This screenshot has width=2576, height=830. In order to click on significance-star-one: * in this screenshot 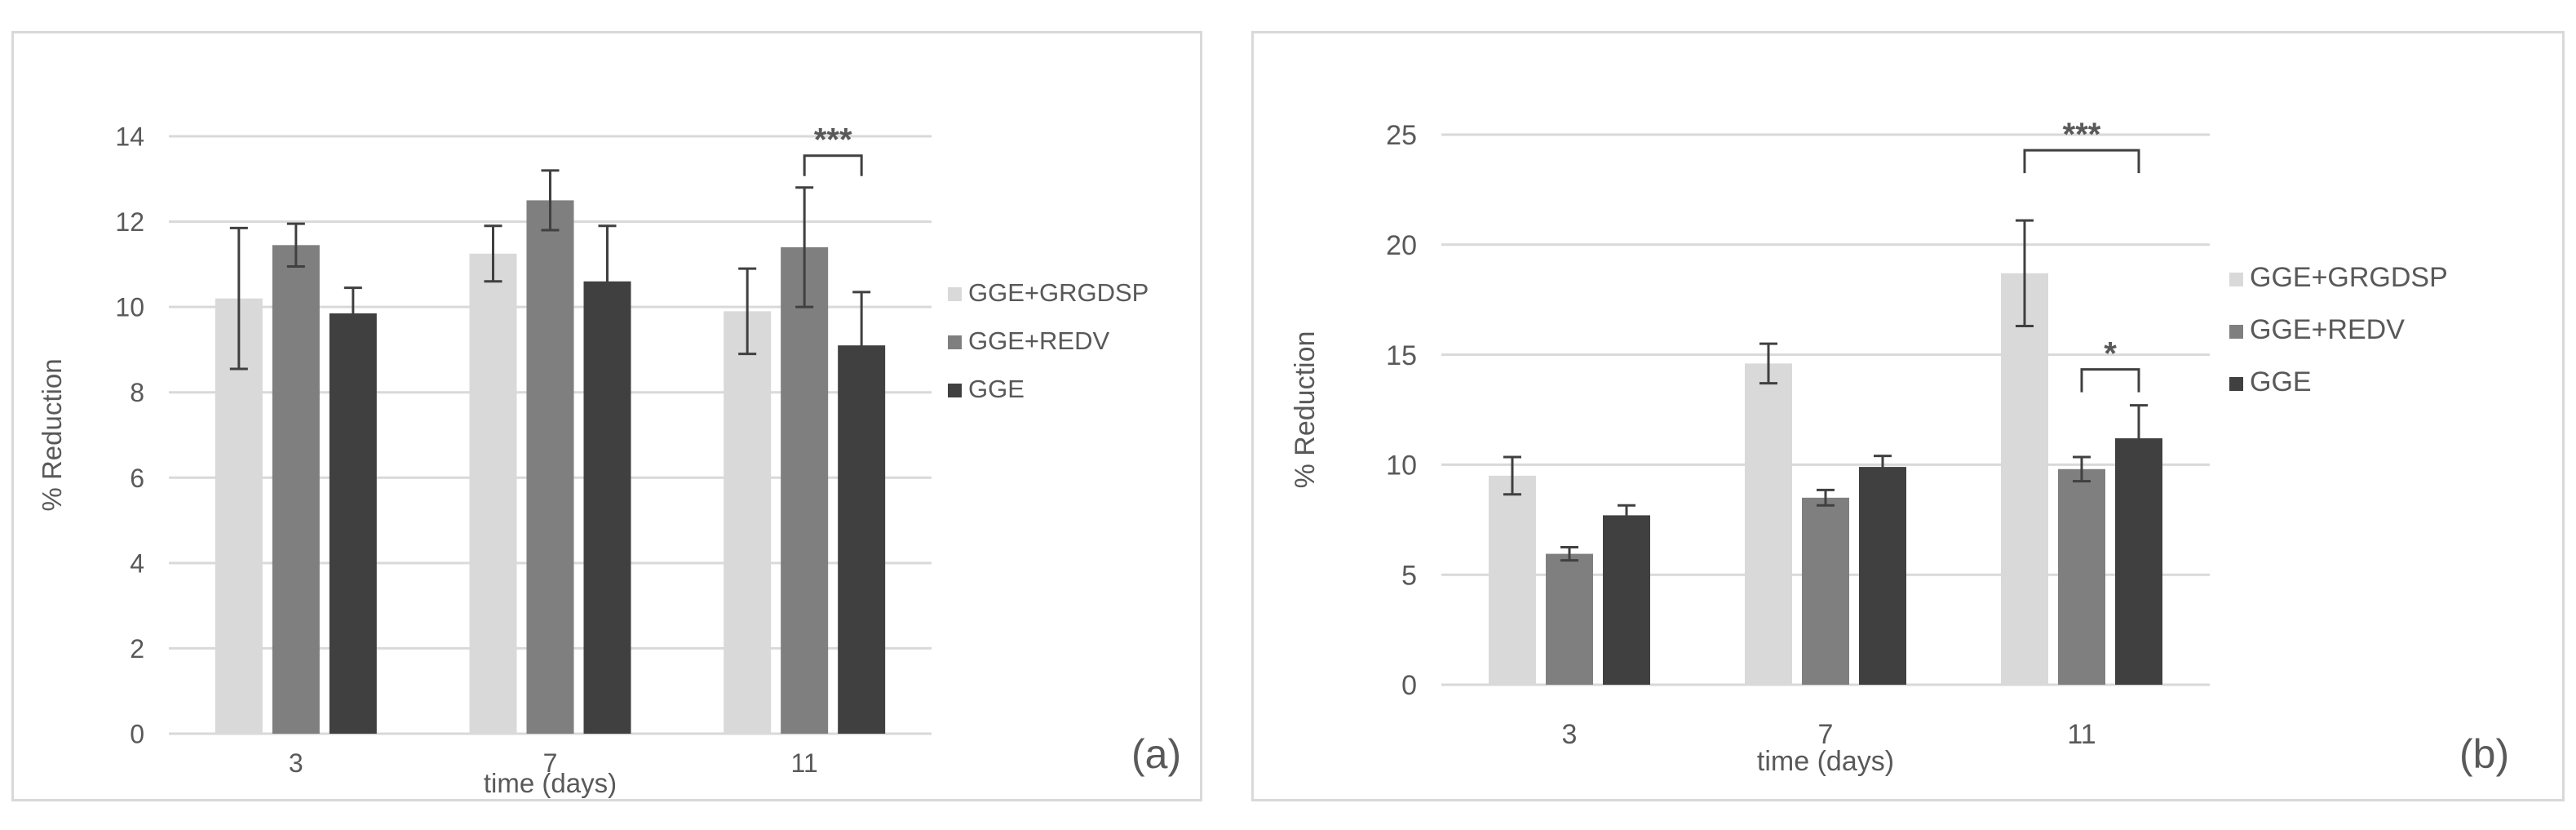, I will do `click(2110, 354)`.